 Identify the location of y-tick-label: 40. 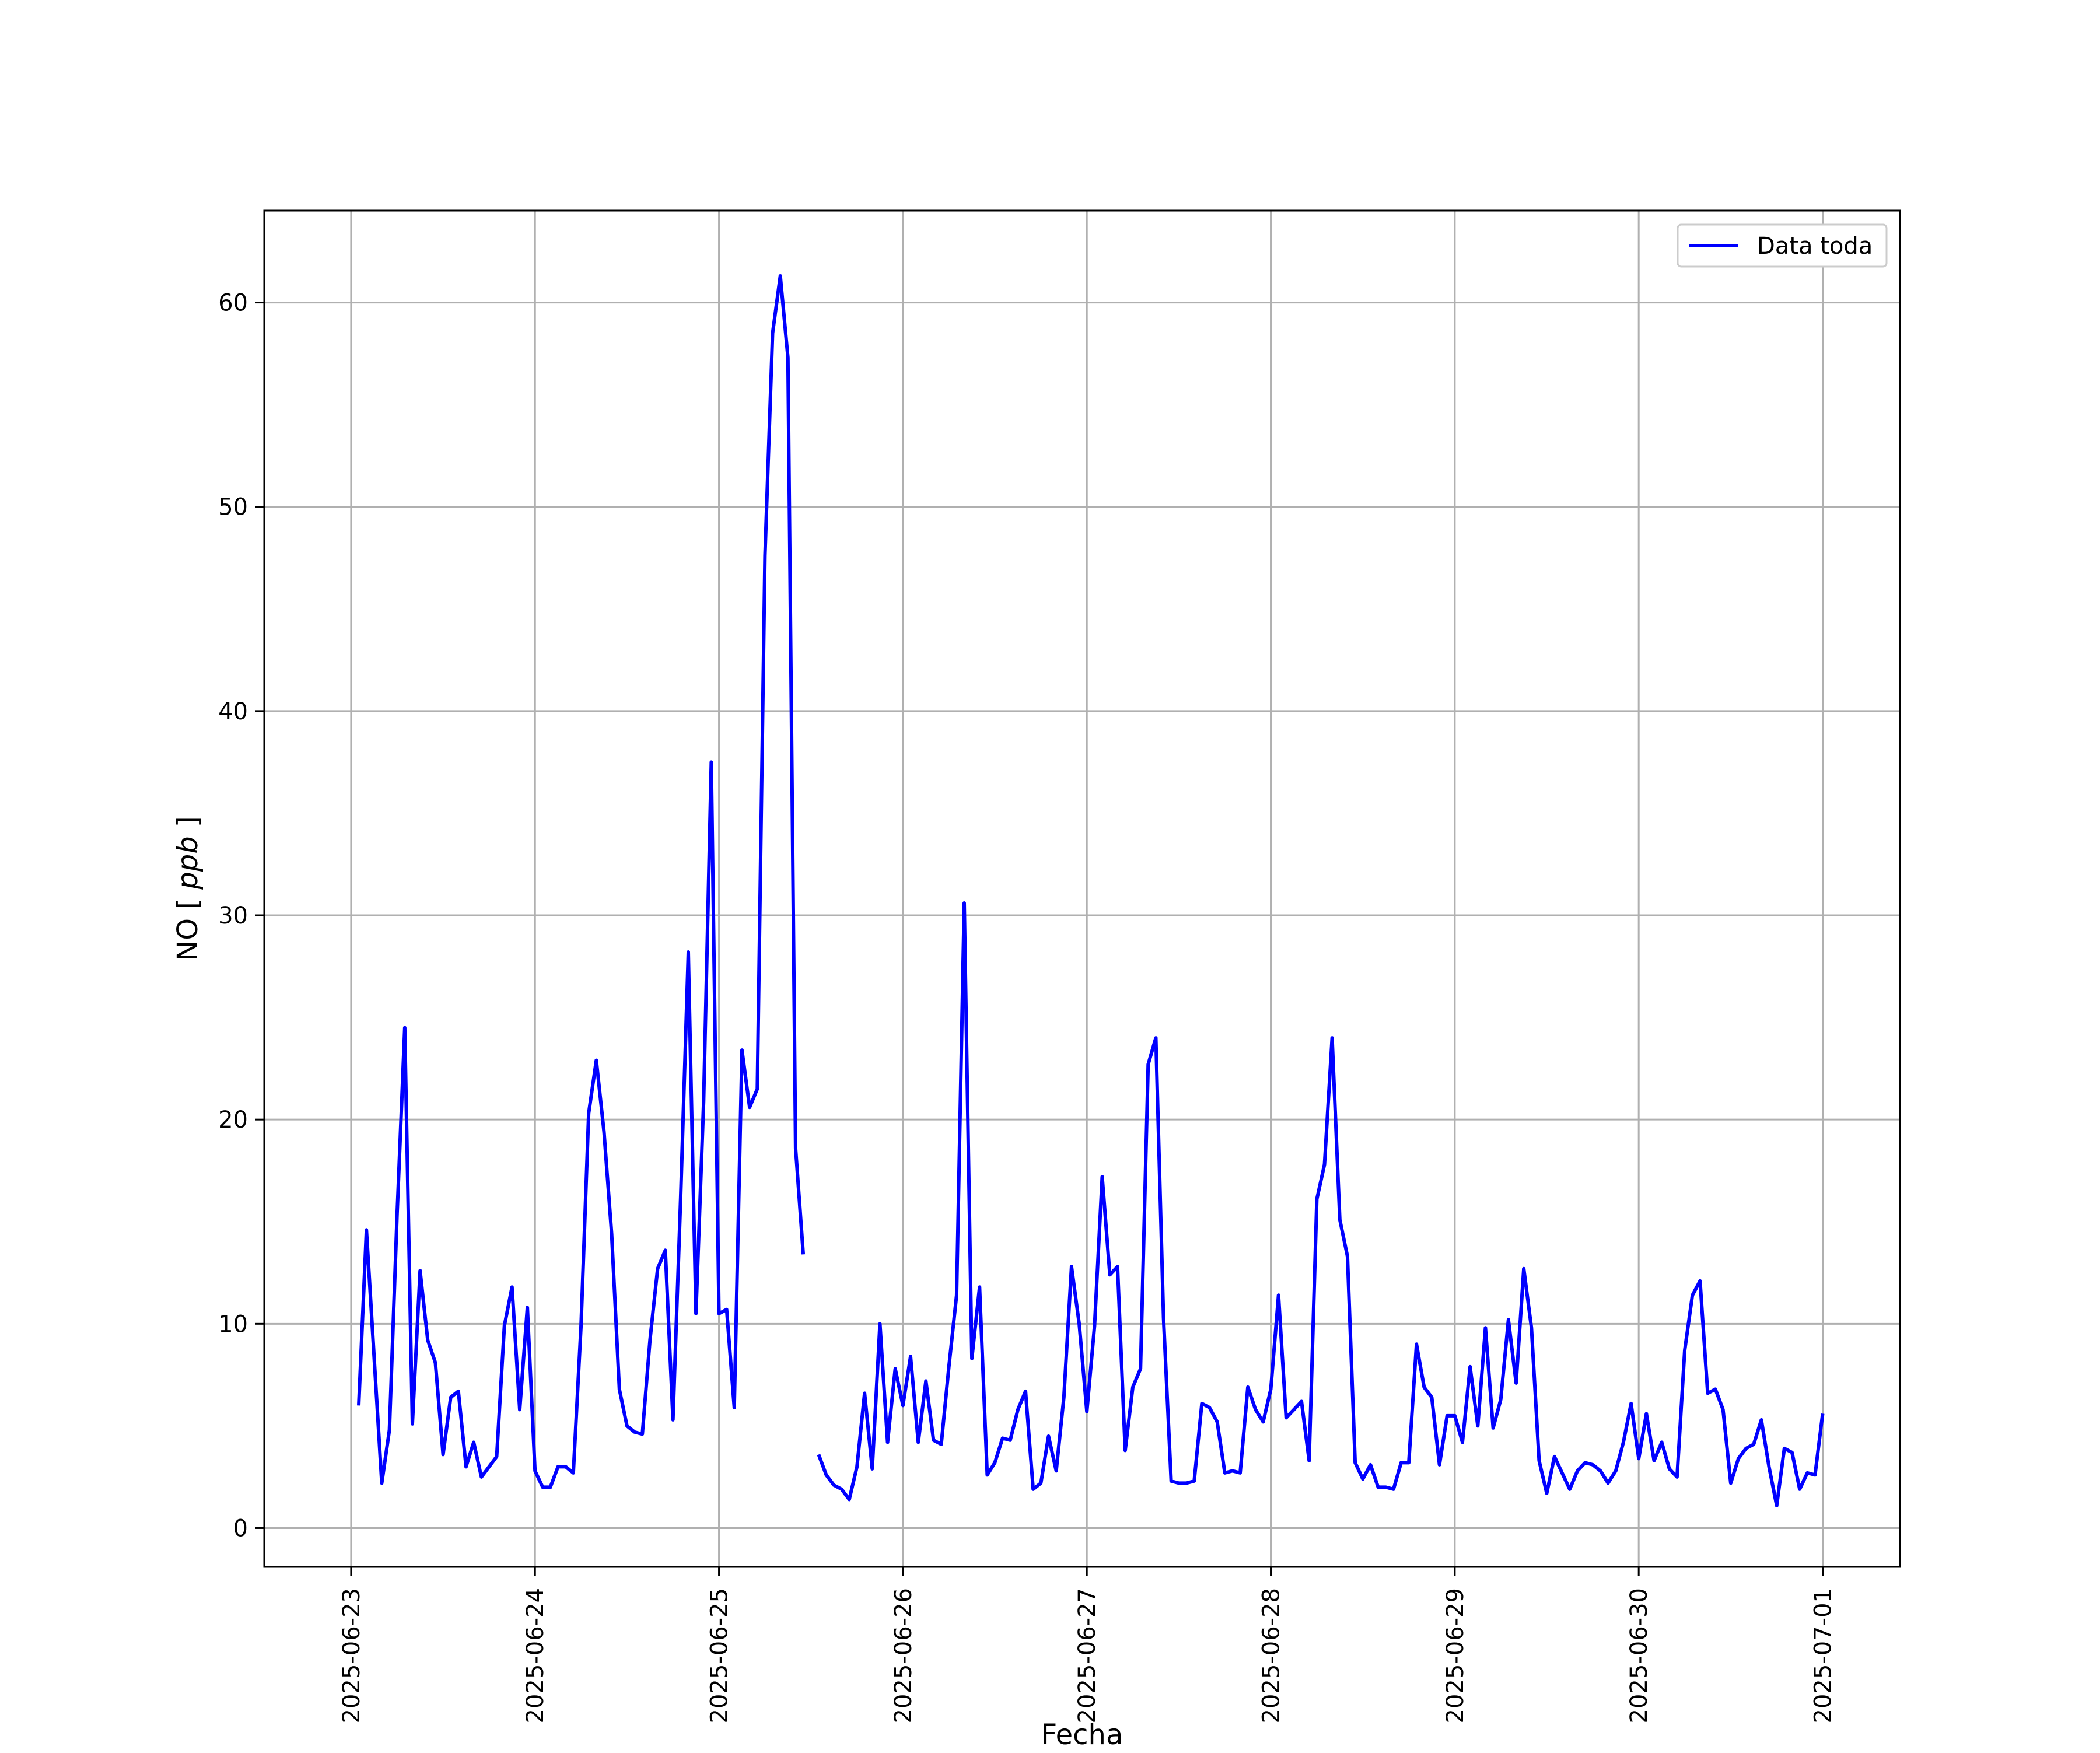
(233, 711).